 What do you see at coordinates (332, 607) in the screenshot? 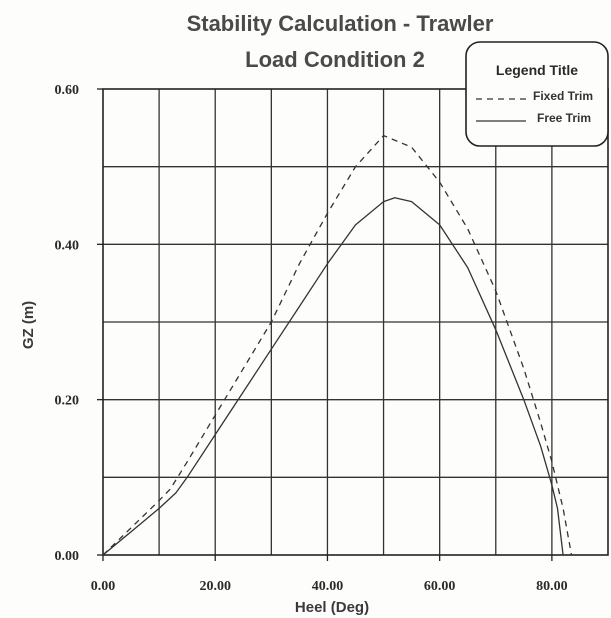
I see `x-axis-label: Heel (Deg)` at bounding box center [332, 607].